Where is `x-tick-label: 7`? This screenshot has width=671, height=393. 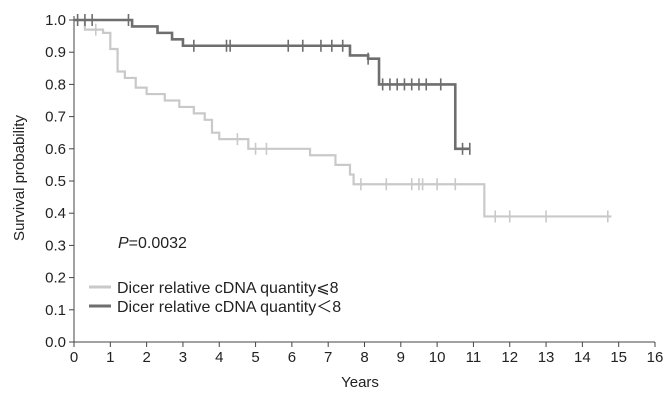 x-tick-label: 7 is located at coordinates (328, 357).